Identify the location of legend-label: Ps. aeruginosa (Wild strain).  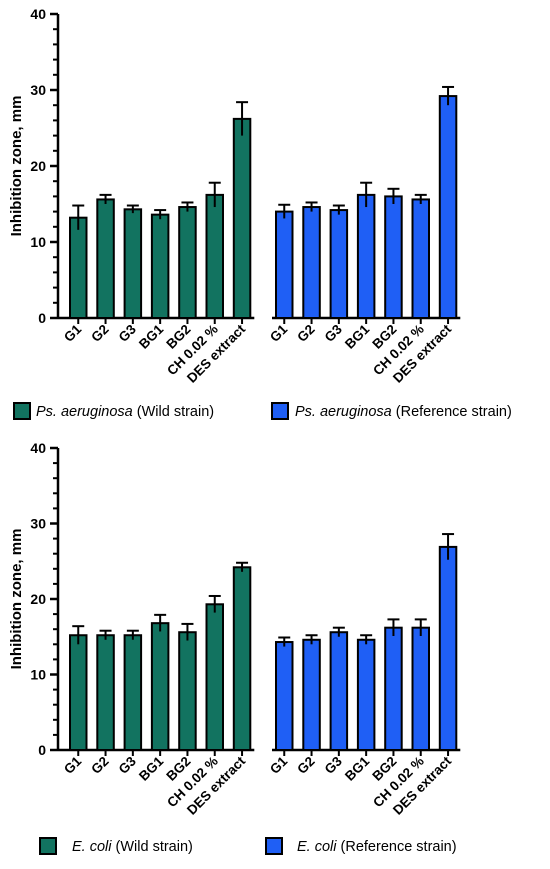
(125, 412).